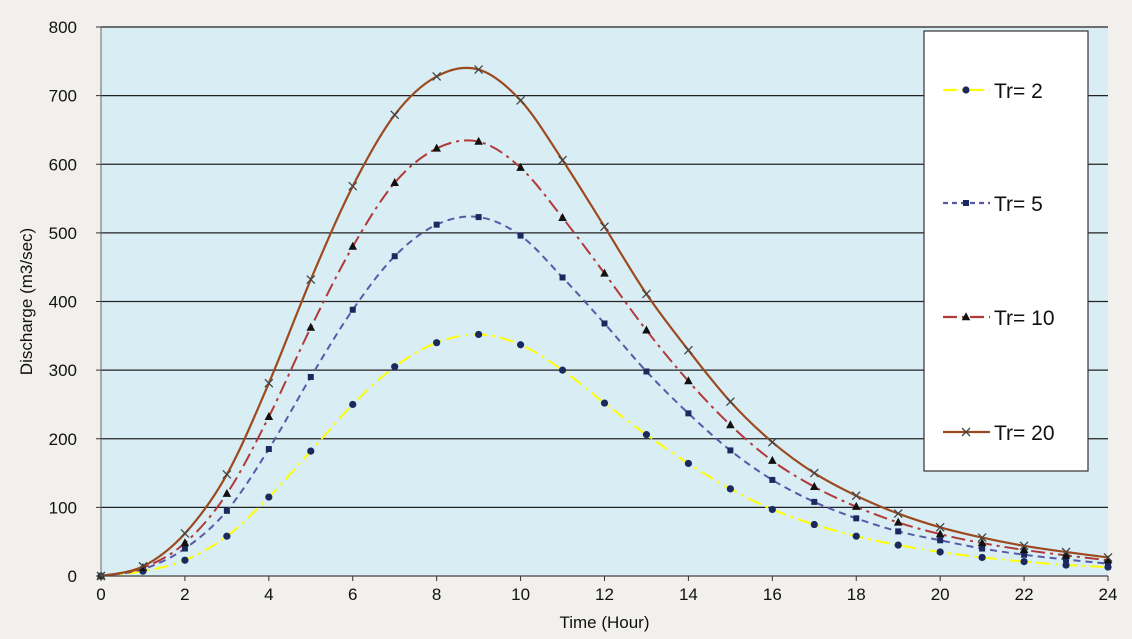 The image size is (1132, 639). I want to click on y-tick-label: 200, so click(63, 439).